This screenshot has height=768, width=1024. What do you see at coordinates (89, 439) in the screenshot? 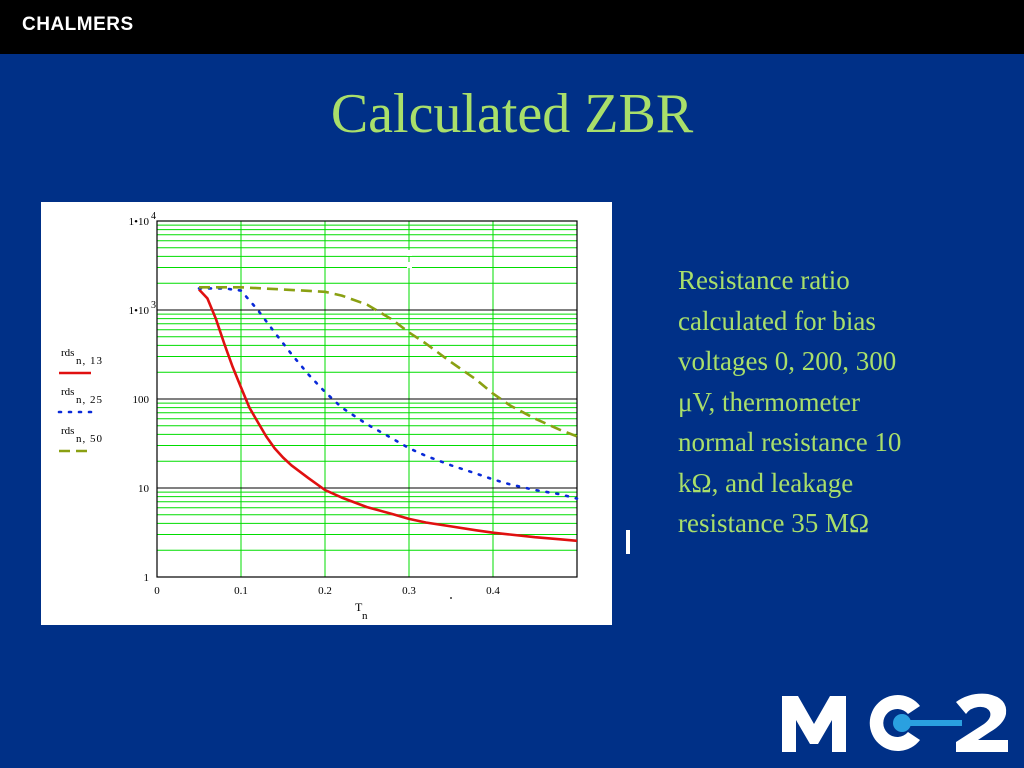
I see `legend-label-subscript: n, 50` at bounding box center [89, 439].